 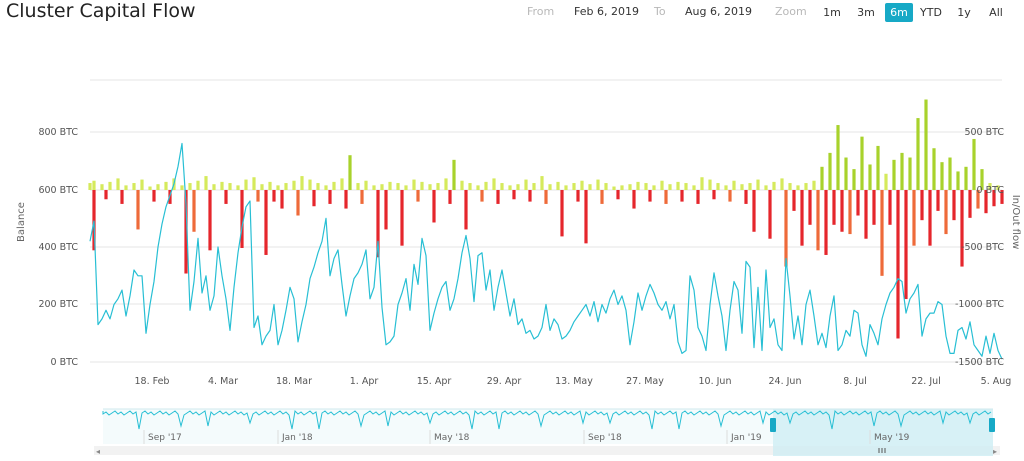 I want to click on from-date-input: Feb 6, 2019, so click(x=606, y=11).